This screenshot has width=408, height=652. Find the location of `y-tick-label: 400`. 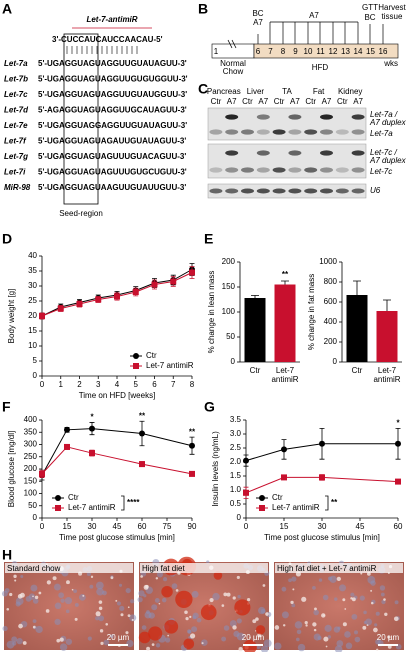

y-tick-label: 400 is located at coordinates (331, 321).